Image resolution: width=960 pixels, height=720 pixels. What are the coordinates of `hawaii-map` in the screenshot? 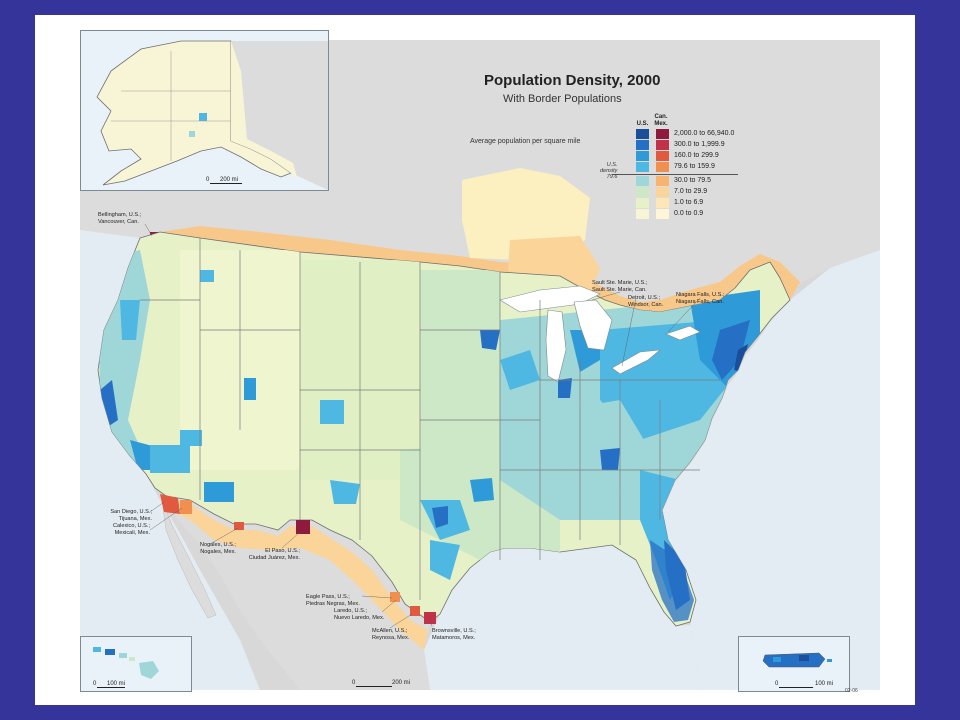 It's located at (126, 663).